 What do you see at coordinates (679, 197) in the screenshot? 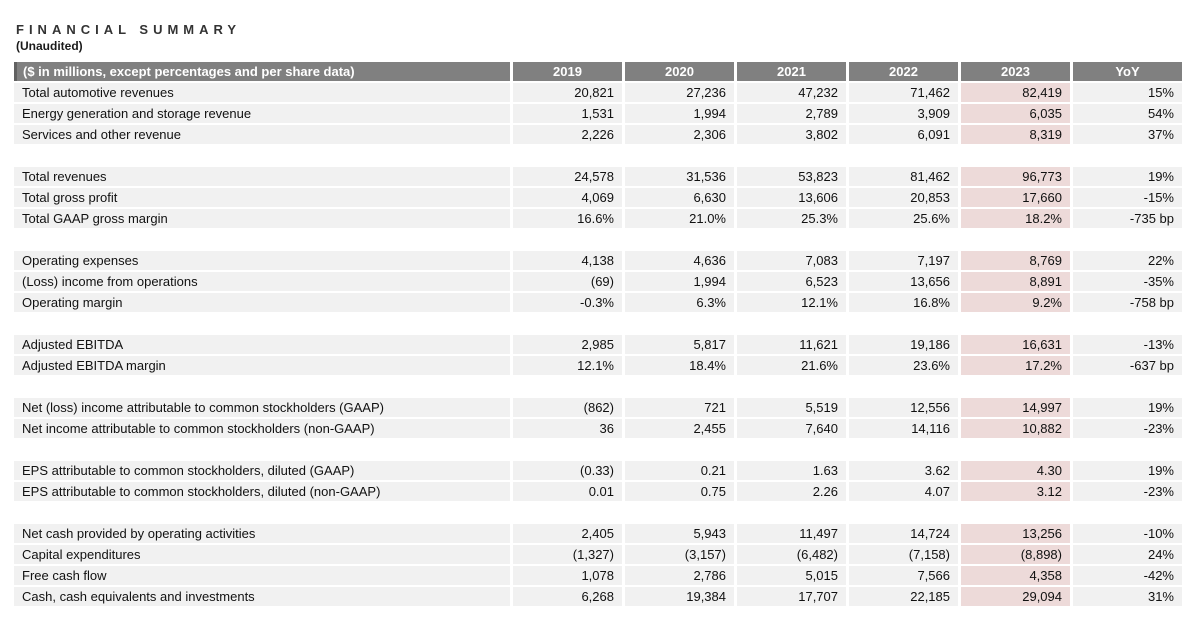
I see `value-cell-2020: 6,630` at bounding box center [679, 197].